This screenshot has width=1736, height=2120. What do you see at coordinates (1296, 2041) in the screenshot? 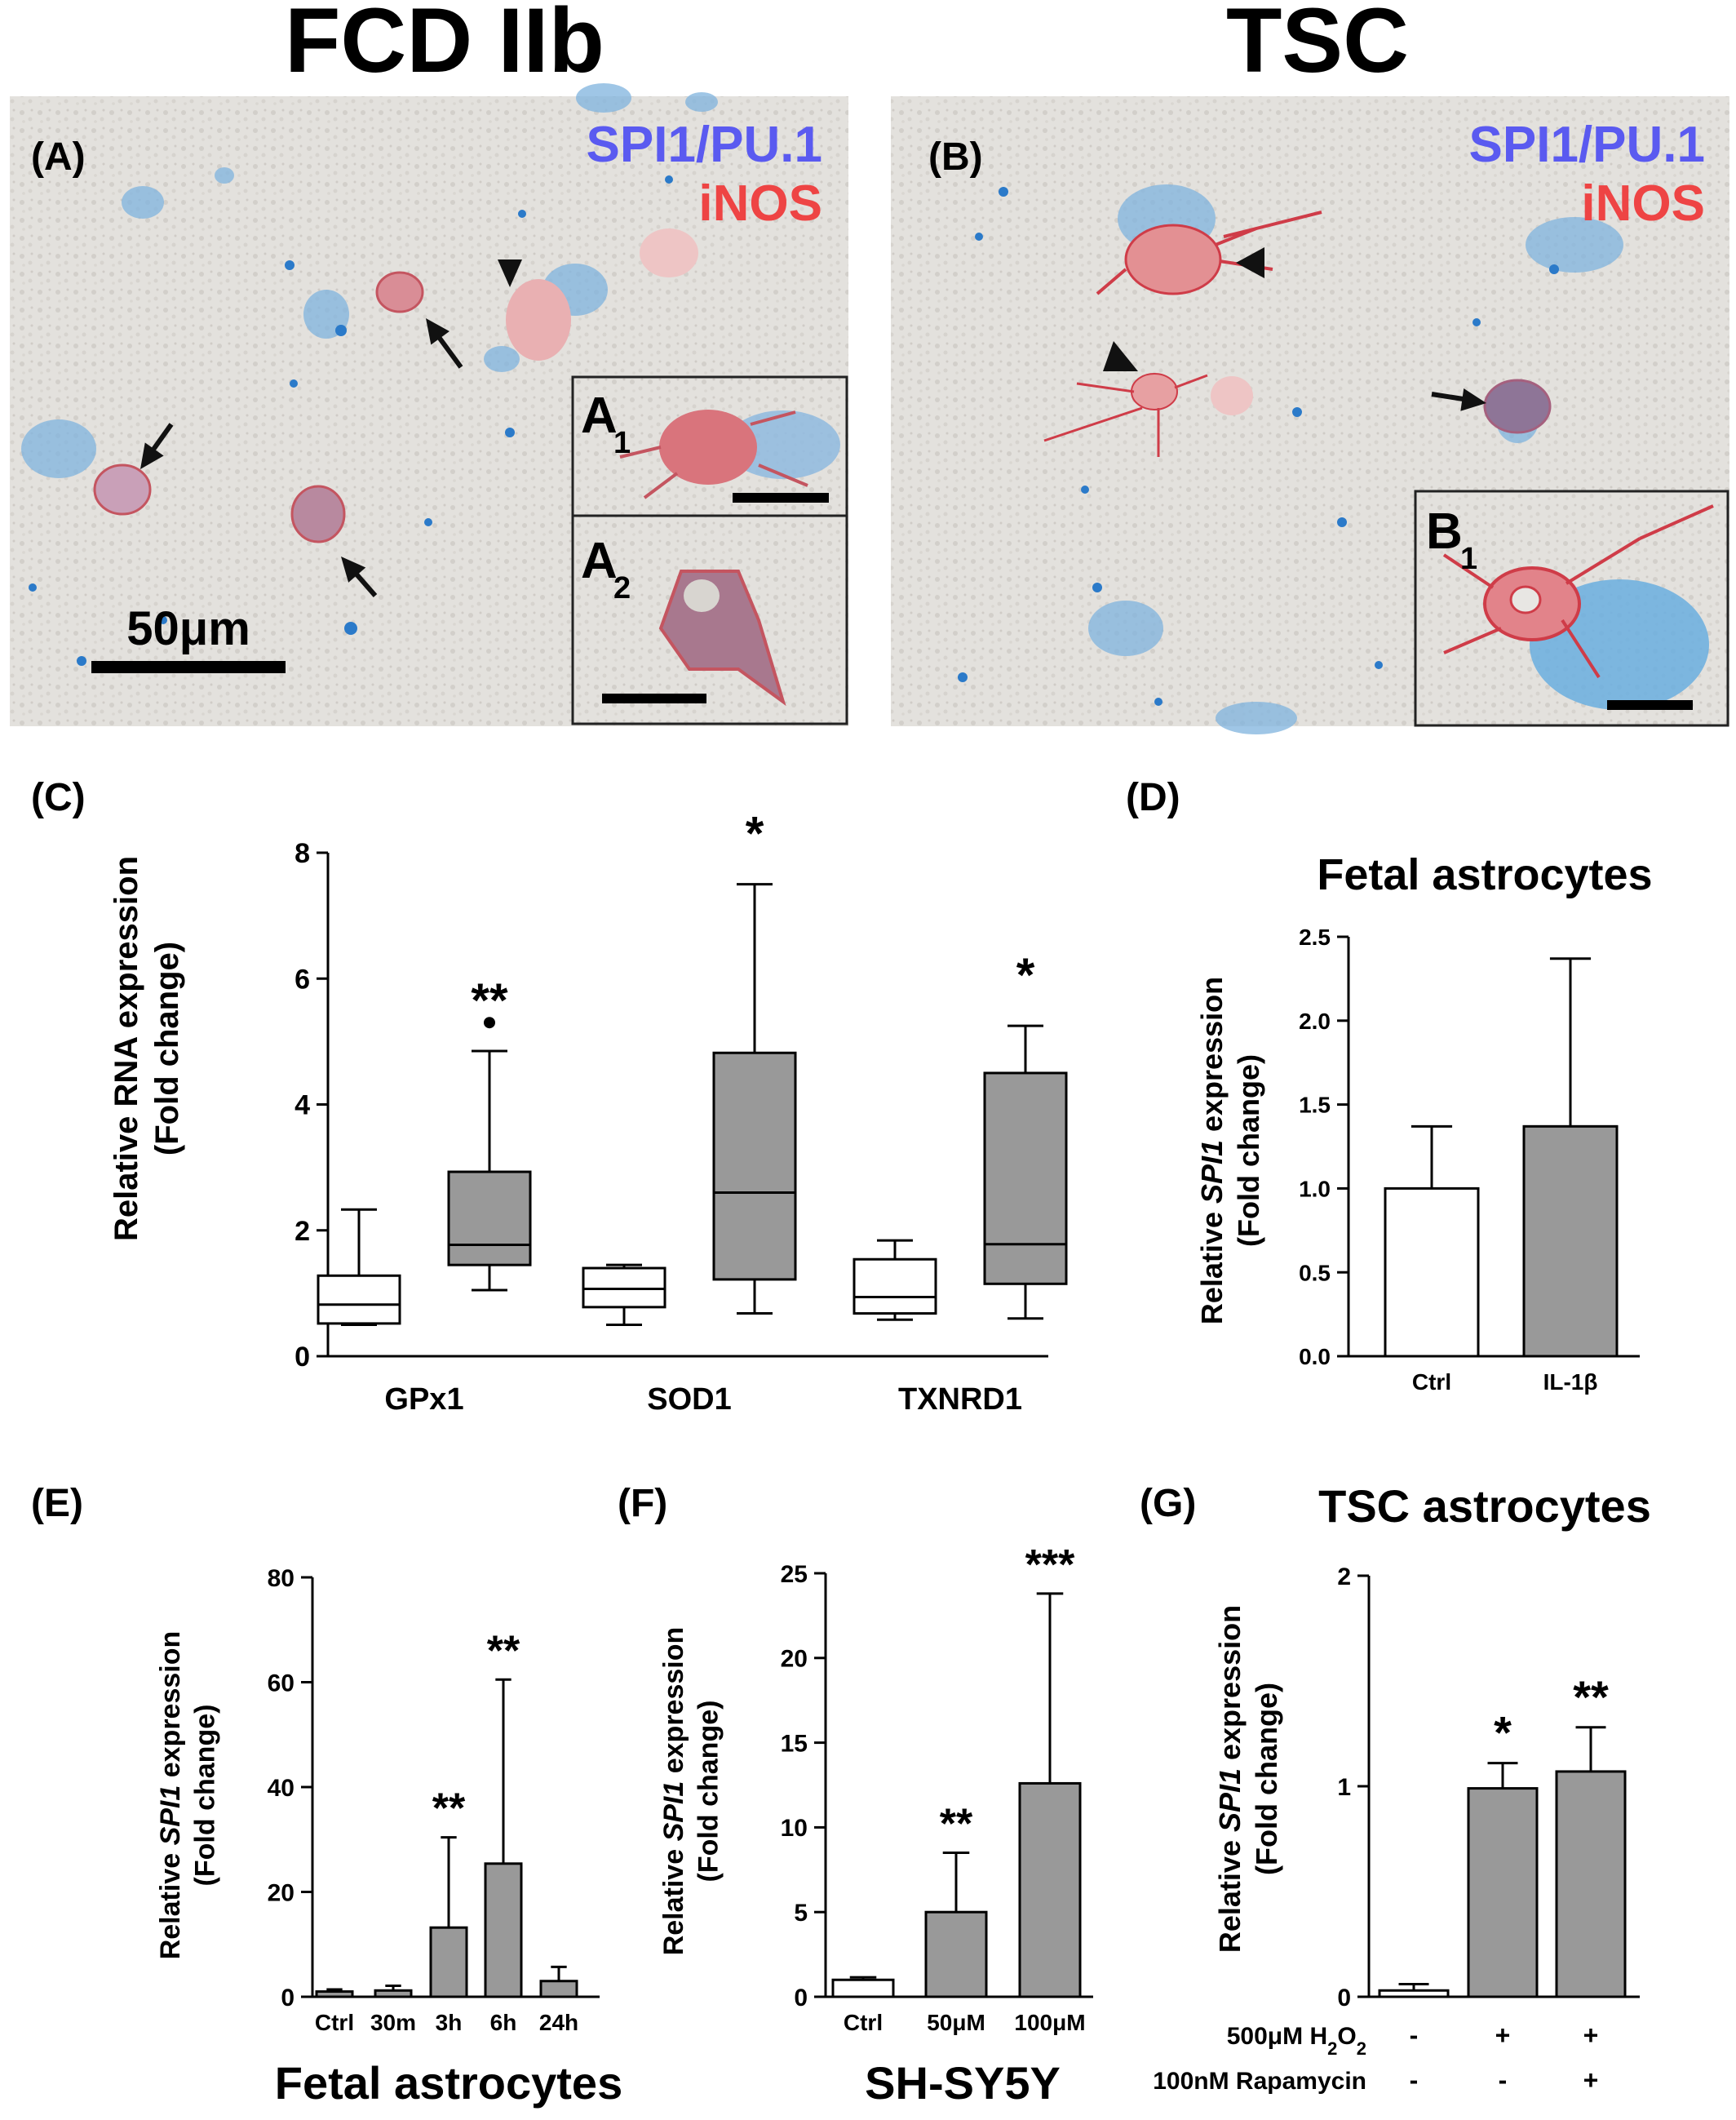
I see `treatment-label-1: 500μM H2O2` at bounding box center [1296, 2041].